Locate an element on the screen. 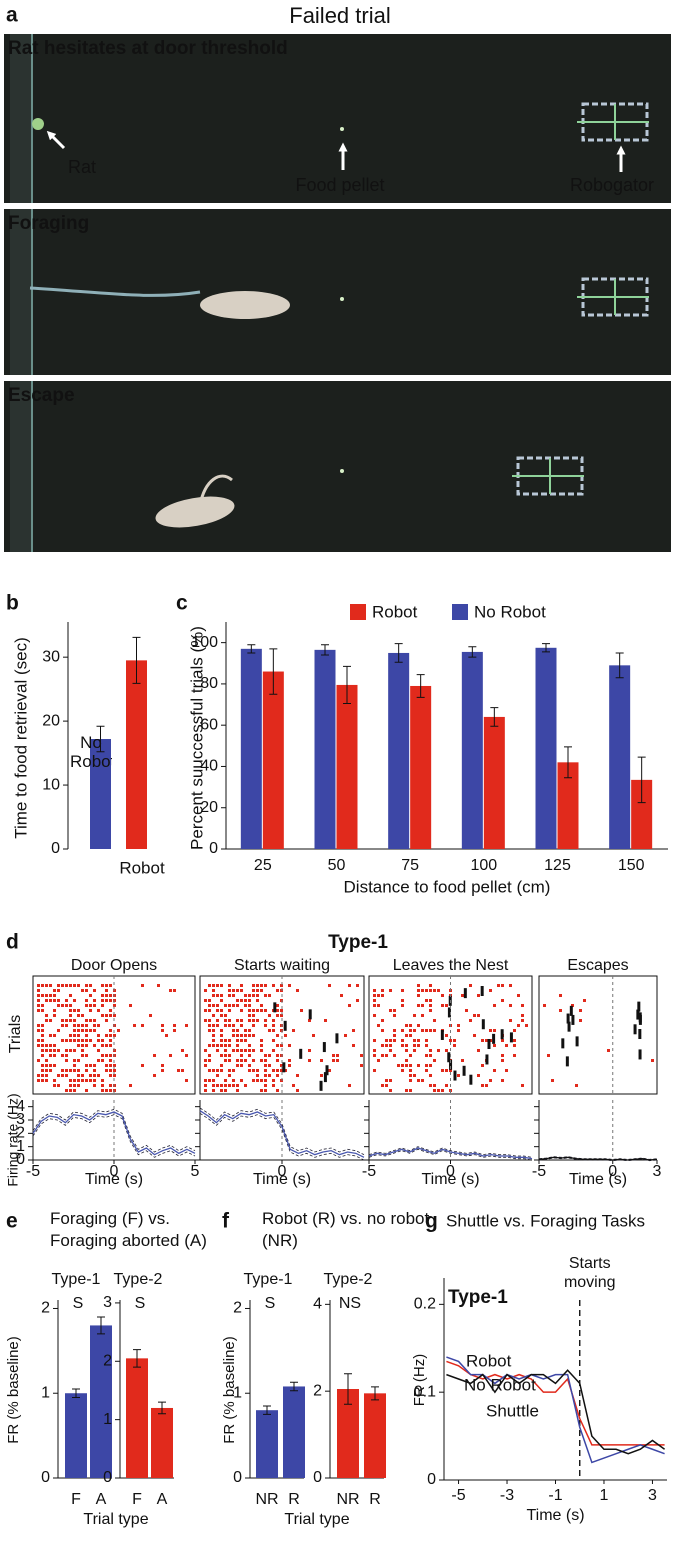  subplot-title: Escapes is located at coordinates (597, 965).